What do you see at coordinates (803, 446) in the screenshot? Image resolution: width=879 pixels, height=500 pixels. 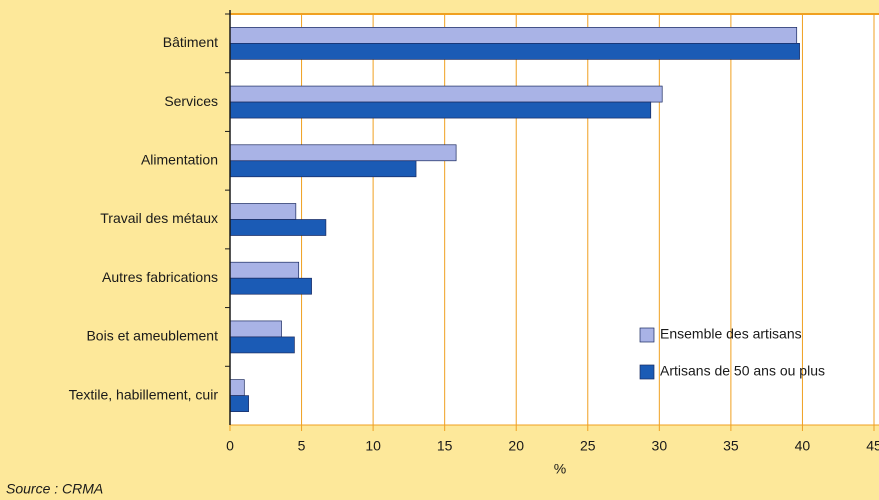 I see `x-tick-label: 40` at bounding box center [803, 446].